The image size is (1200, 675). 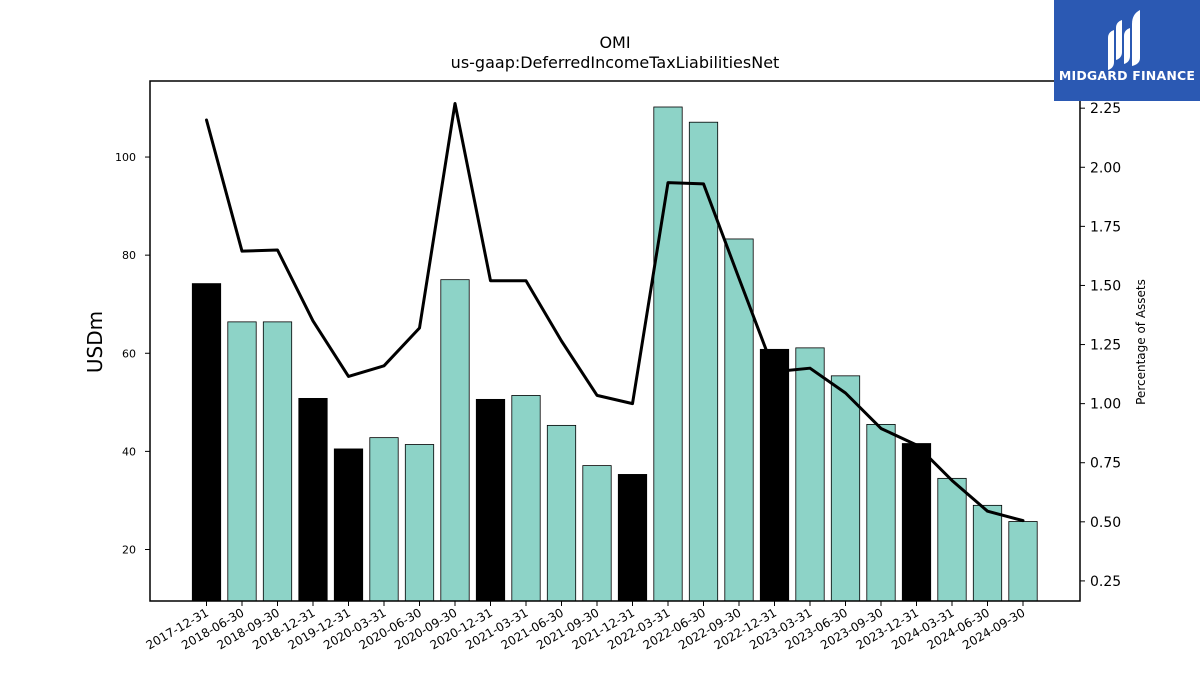 What do you see at coordinates (1127, 75) in the screenshot?
I see `logo-text: MIDGARD FINANCE` at bounding box center [1127, 75].